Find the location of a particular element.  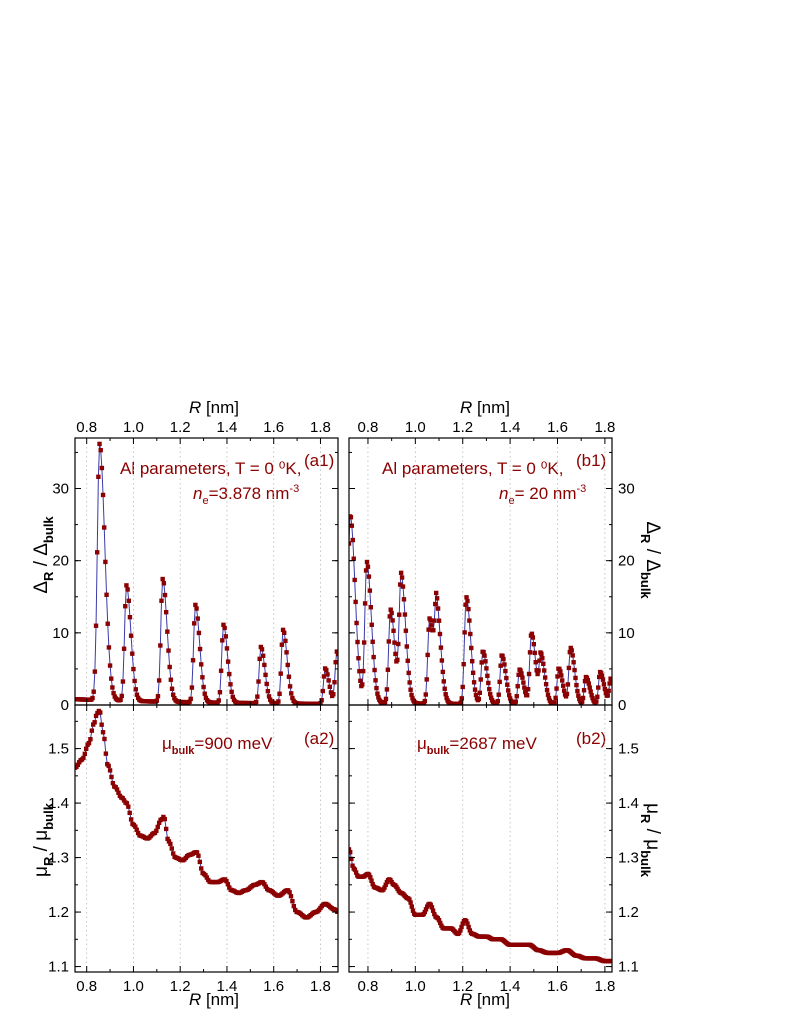

annotation-a1-line1: Al parameters, T = 0 ⁰K, is located at coordinates (210, 468).